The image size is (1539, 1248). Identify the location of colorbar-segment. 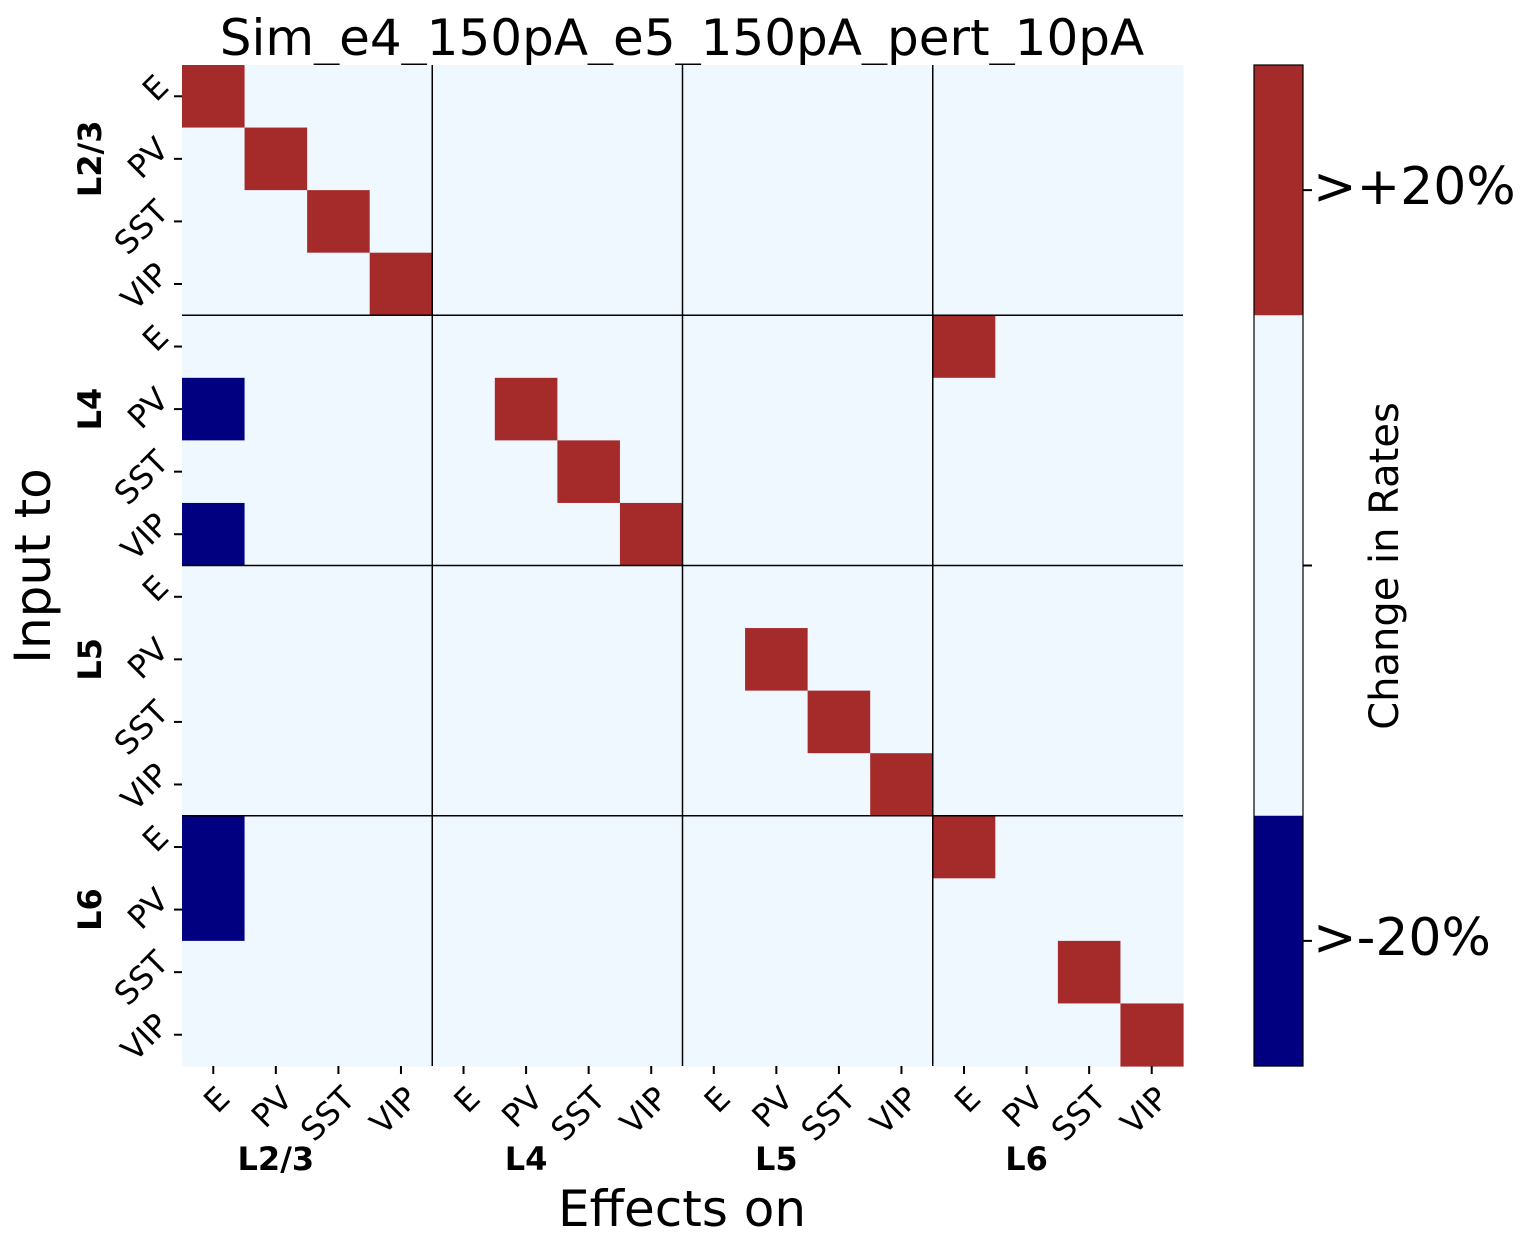
(1278, 441).